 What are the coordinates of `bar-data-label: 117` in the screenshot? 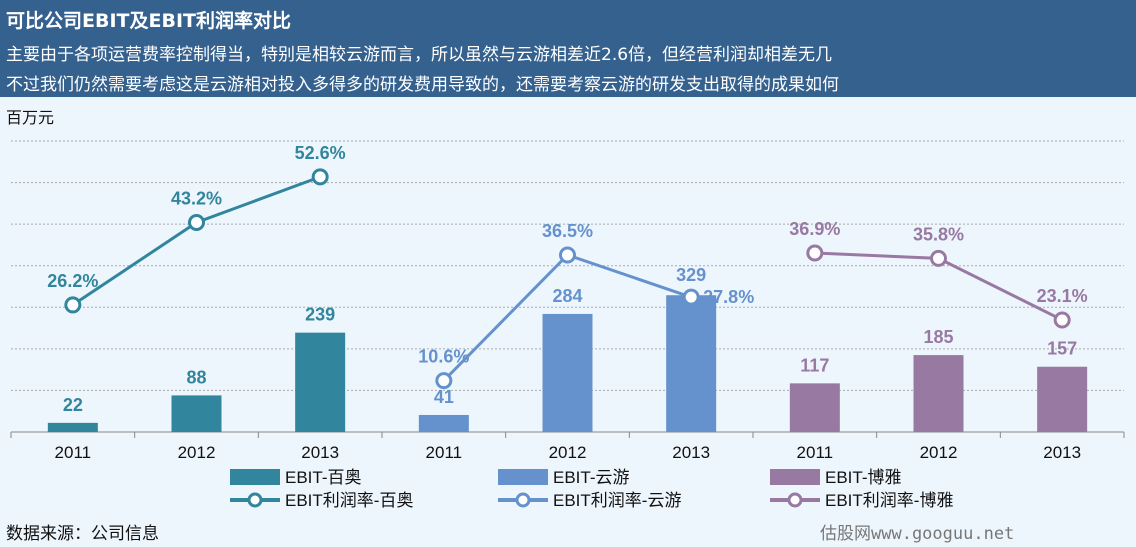 It's located at (814, 365).